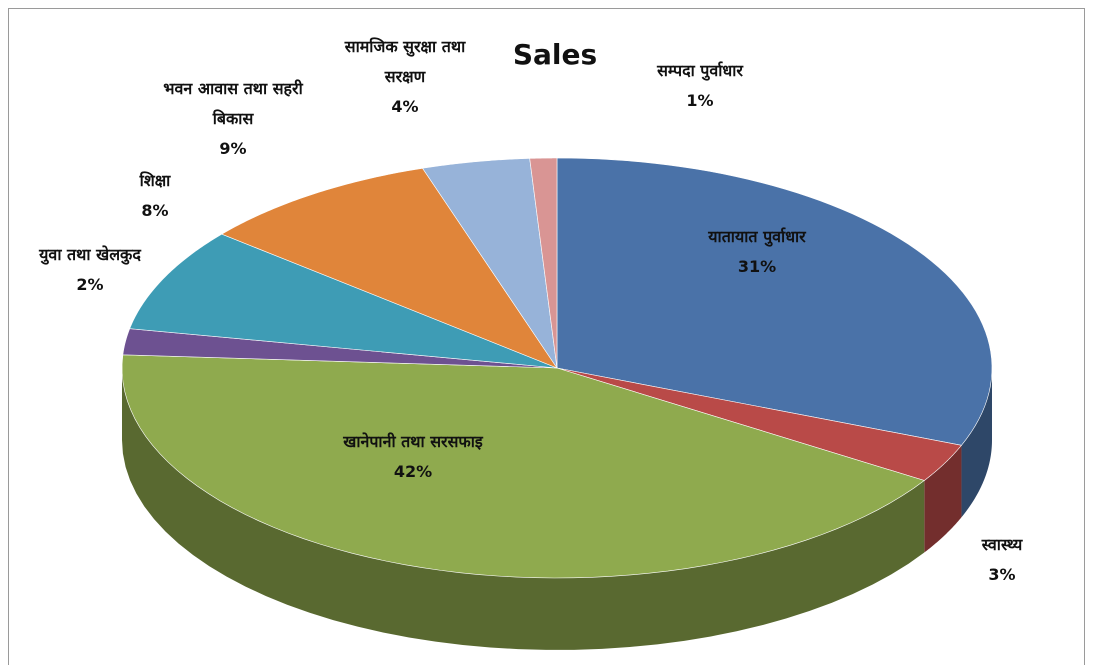  I want to click on data-label: सामजिक सुरक्षा तथा सरक्षण 4%, so click(405, 77).